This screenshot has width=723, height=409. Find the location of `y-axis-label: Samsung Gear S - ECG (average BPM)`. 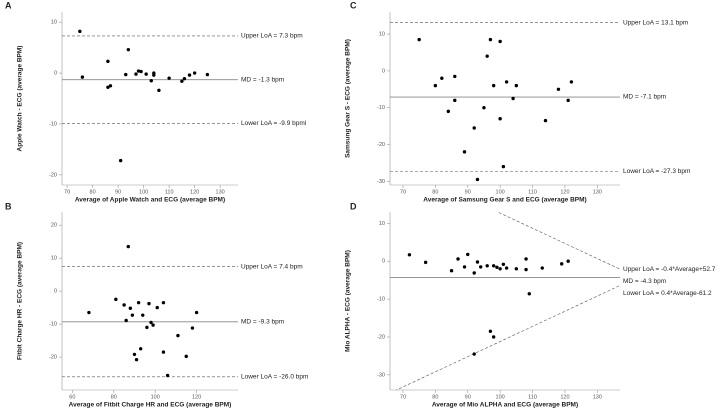

y-axis-label: Samsung Gear S - ECG (average BPM) is located at coordinates (348, 98).